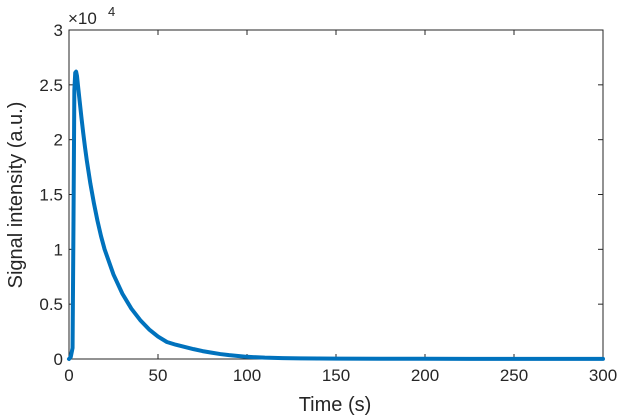  What do you see at coordinates (336, 375) in the screenshot?
I see `x-tick-label: 150` at bounding box center [336, 375].